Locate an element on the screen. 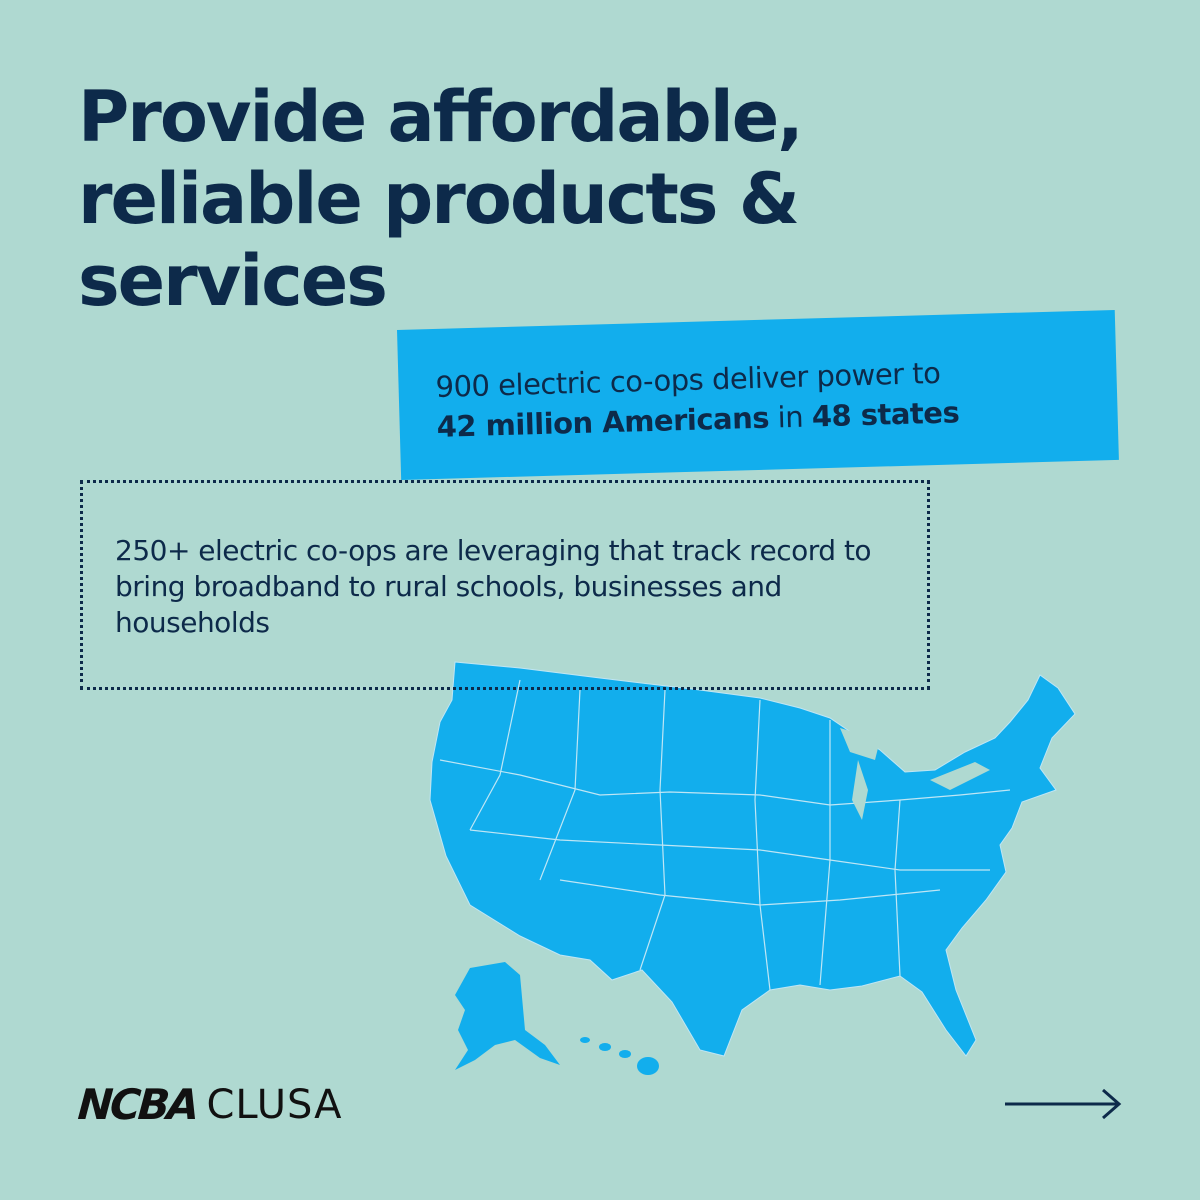 The width and height of the screenshot is (1200, 1200). highlight-connector: in is located at coordinates (790, 417).